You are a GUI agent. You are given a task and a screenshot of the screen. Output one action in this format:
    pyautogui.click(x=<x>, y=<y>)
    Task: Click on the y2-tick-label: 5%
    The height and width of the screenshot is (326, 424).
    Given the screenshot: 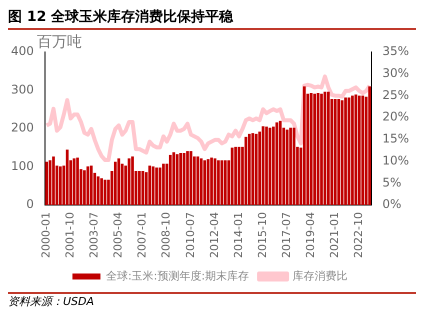 What is the action you would take?
    pyautogui.click(x=392, y=182)
    